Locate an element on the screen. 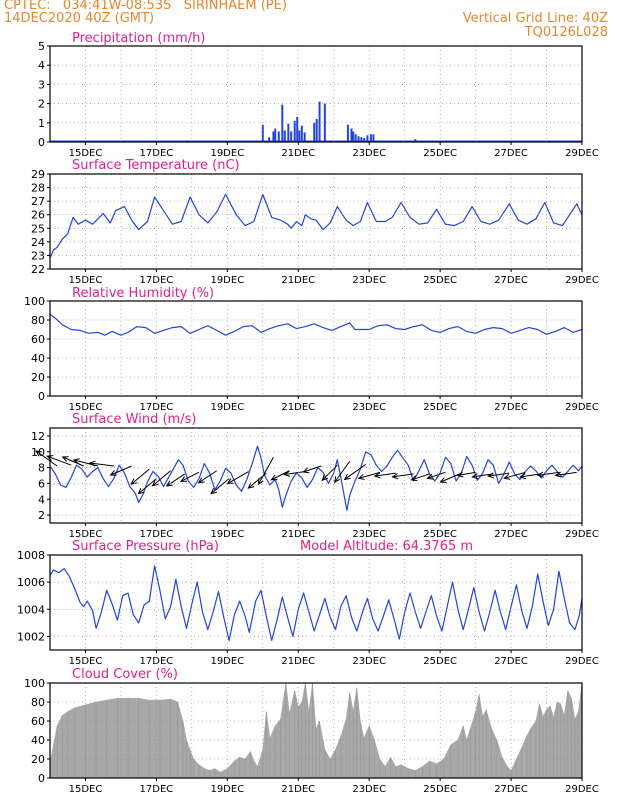 The image size is (618, 800). temp-x-tick-label: 15DEC is located at coordinates (86, 280).